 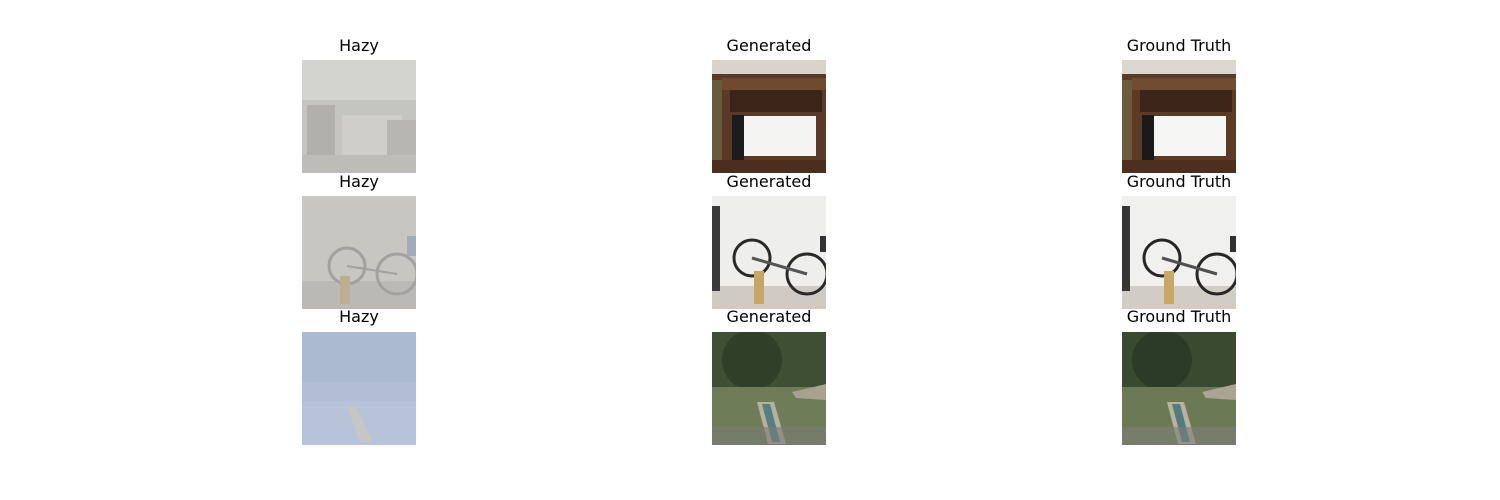 I want to click on ground-truth-image-room, so click(x=1179, y=116).